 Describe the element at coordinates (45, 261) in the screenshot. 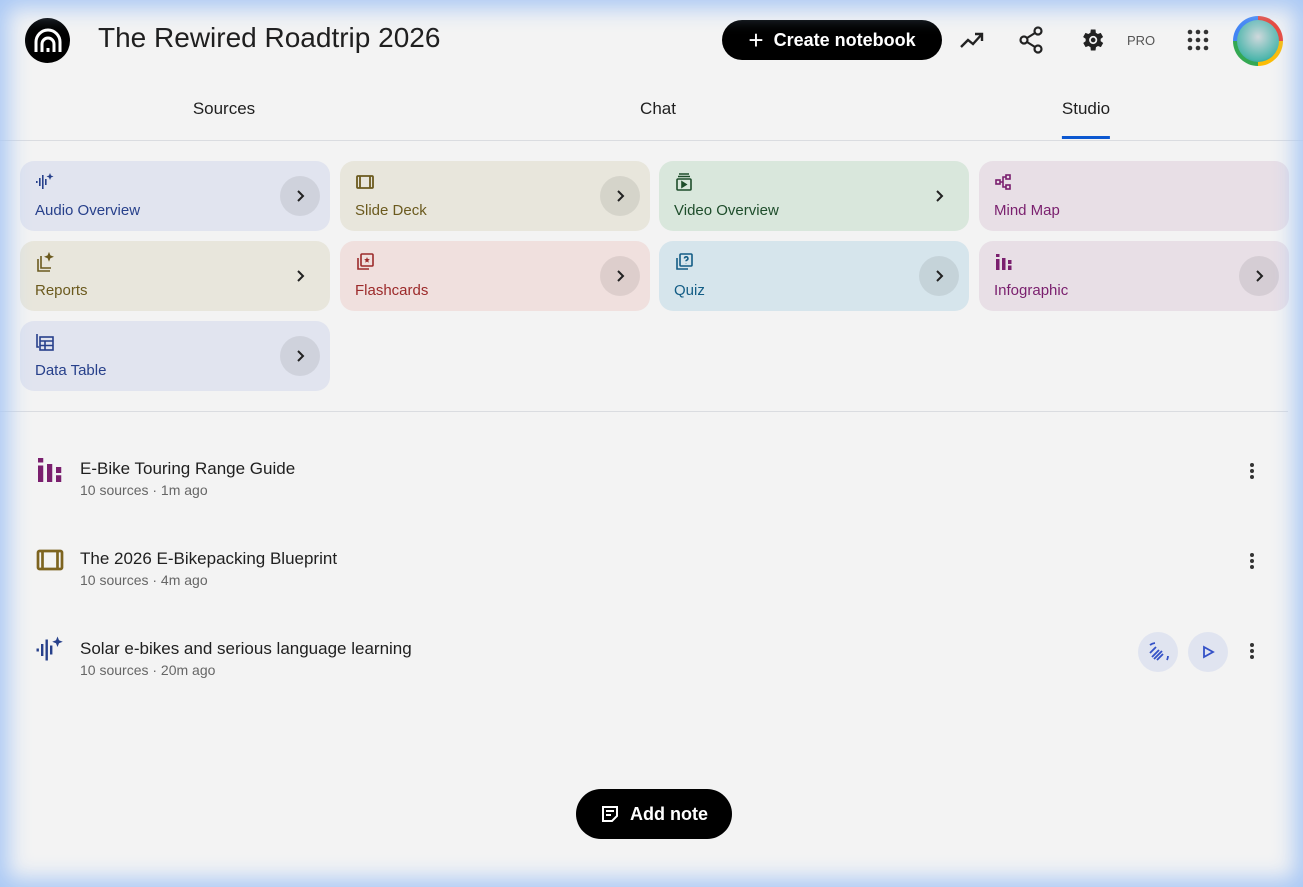

I see `reports-icon` at that location.